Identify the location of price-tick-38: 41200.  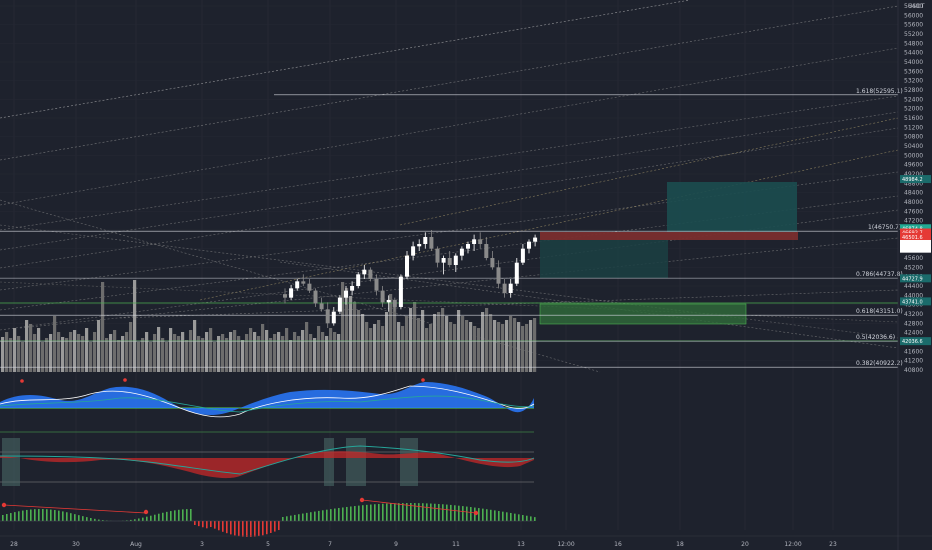
(913, 361).